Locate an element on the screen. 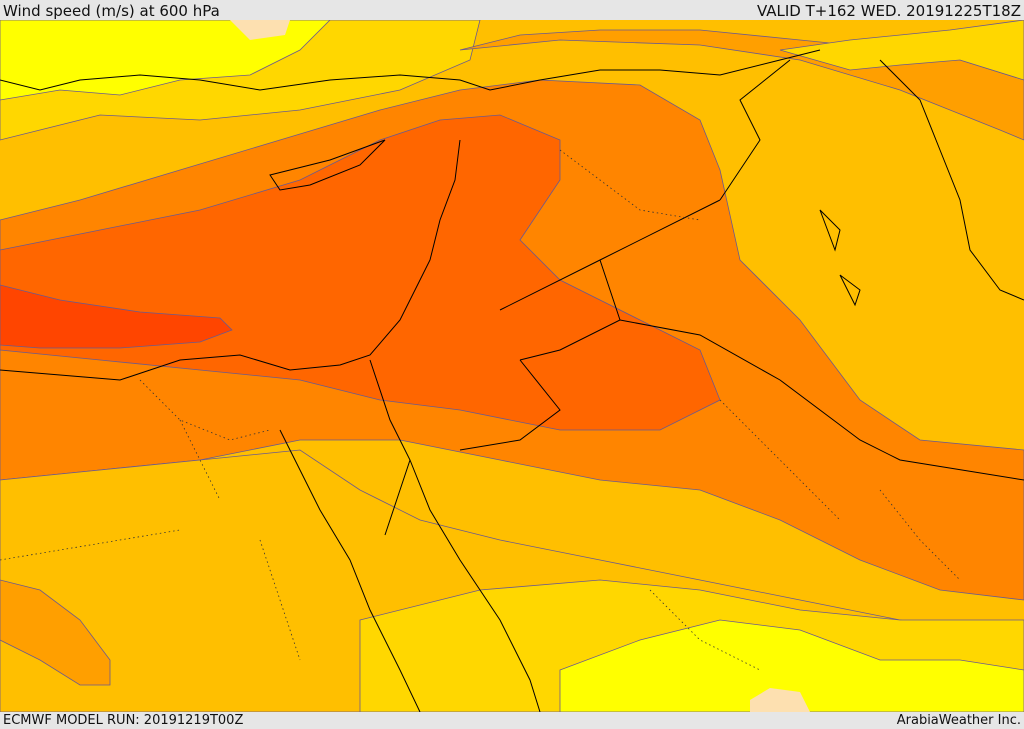 The width and height of the screenshot is (1024, 729). model-run: ECMWF MODEL RUN: 20191219T00Z is located at coordinates (123, 720).